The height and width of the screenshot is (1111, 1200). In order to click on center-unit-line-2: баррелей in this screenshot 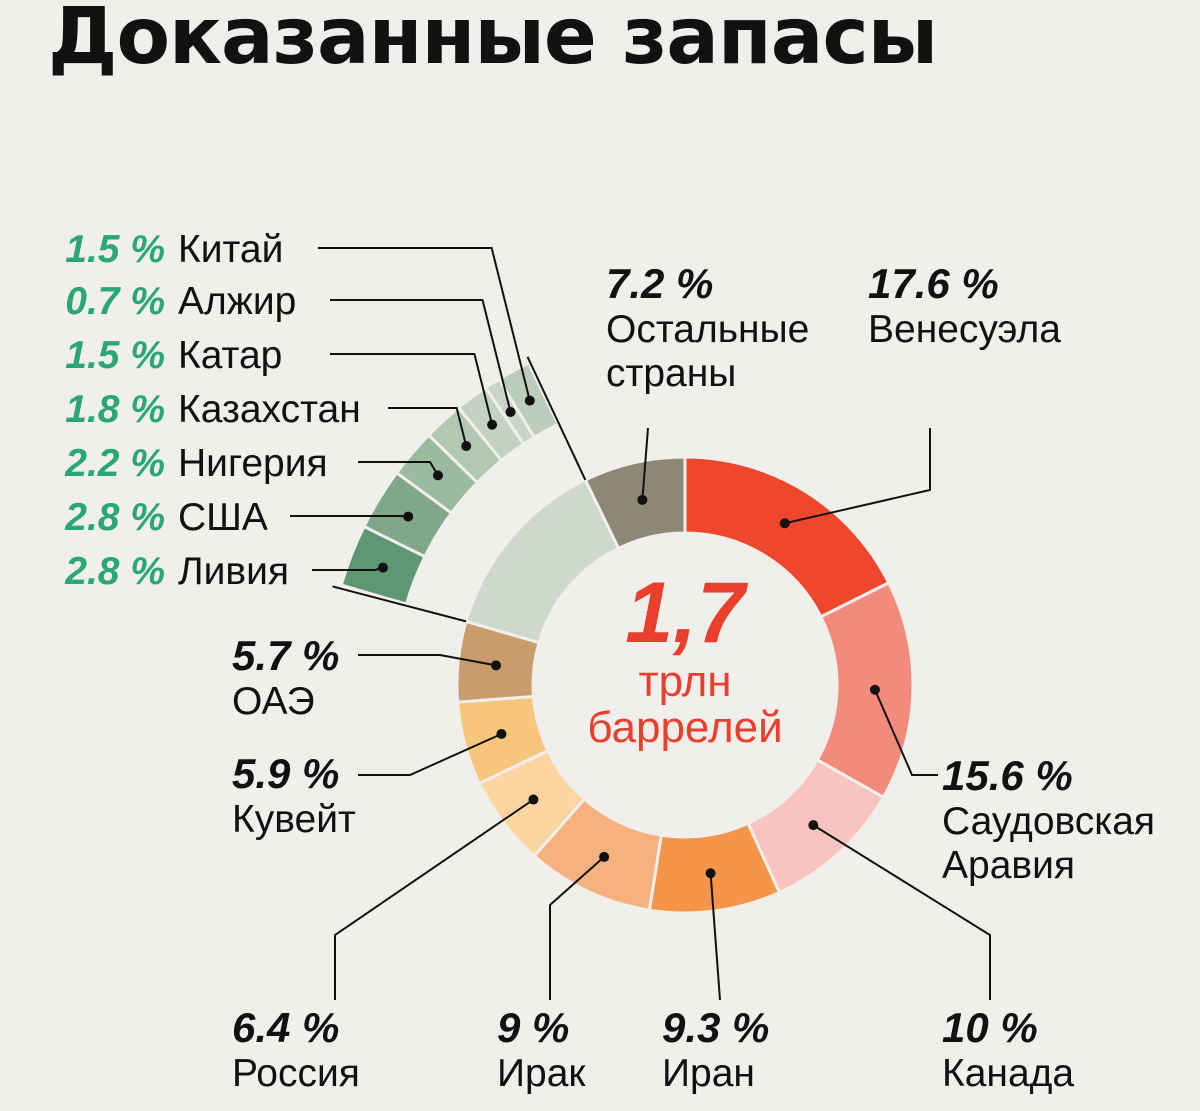, I will do `click(684, 727)`.